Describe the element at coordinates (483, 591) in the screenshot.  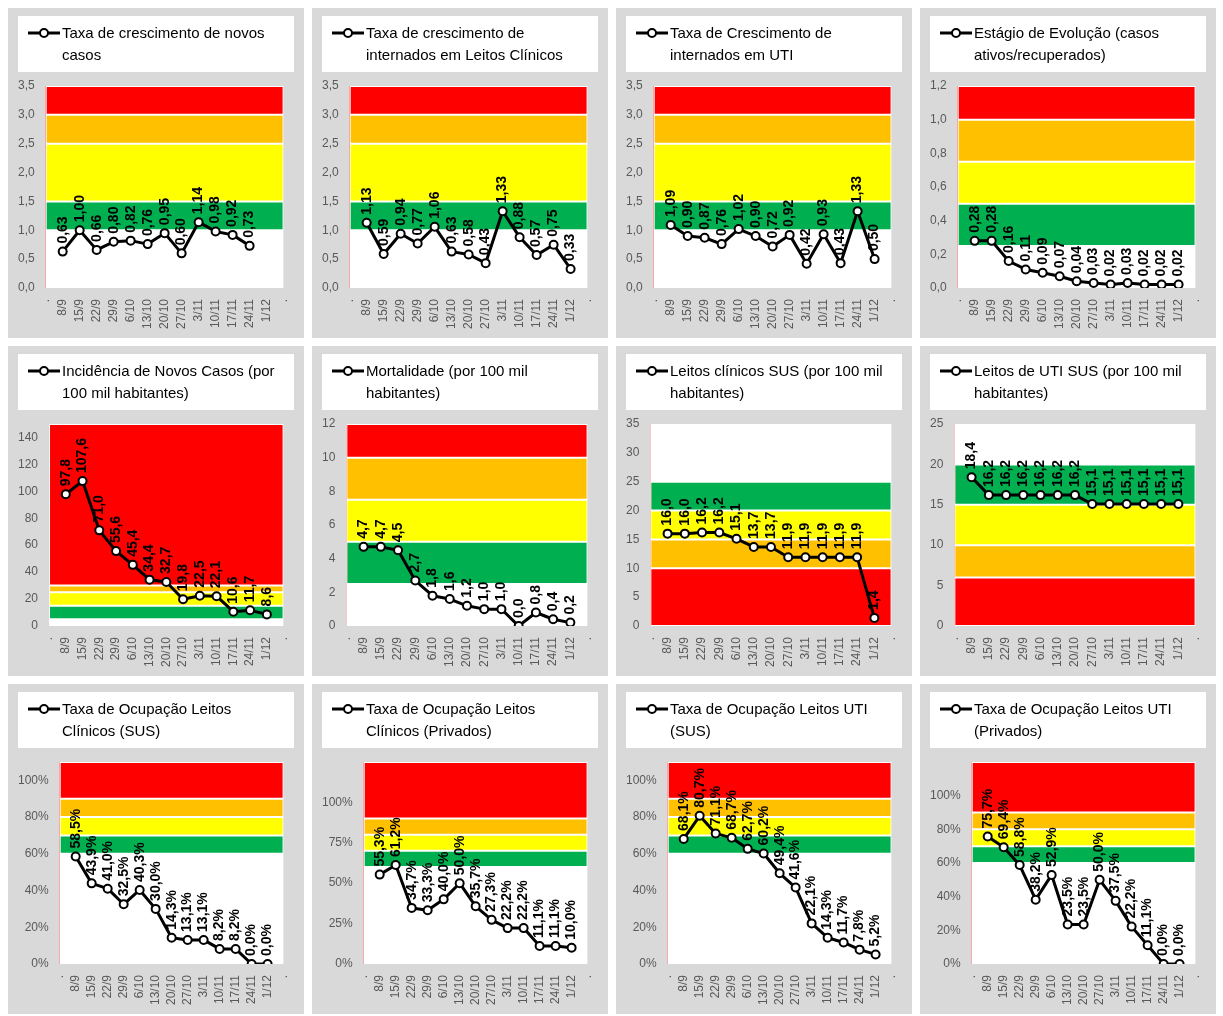
I see `data-label: 1,0` at that location.